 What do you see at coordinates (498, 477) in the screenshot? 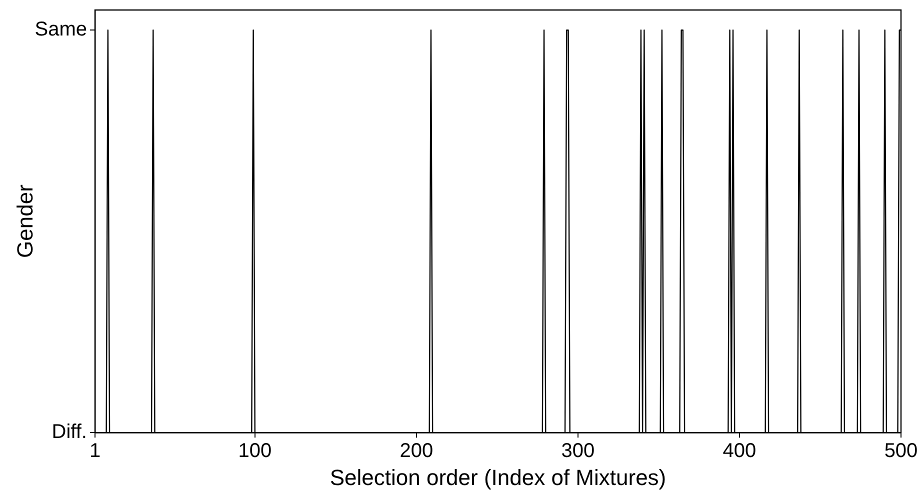
I see `x-axis-title: Selection order (Index of Mixtures)` at bounding box center [498, 477].